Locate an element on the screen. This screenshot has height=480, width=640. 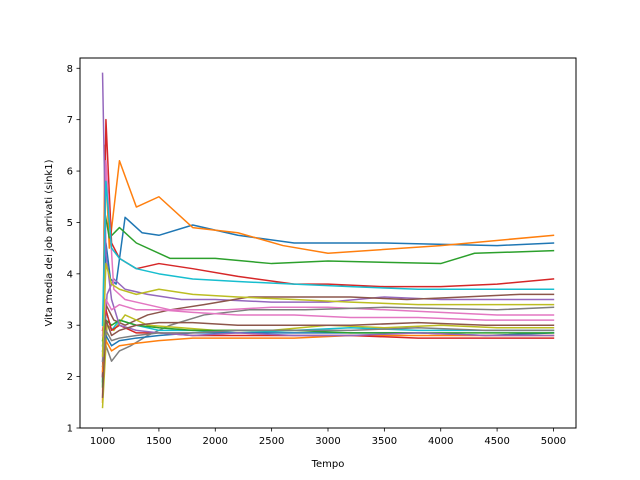
x-tick-label: 2500 is located at coordinates (271, 441).